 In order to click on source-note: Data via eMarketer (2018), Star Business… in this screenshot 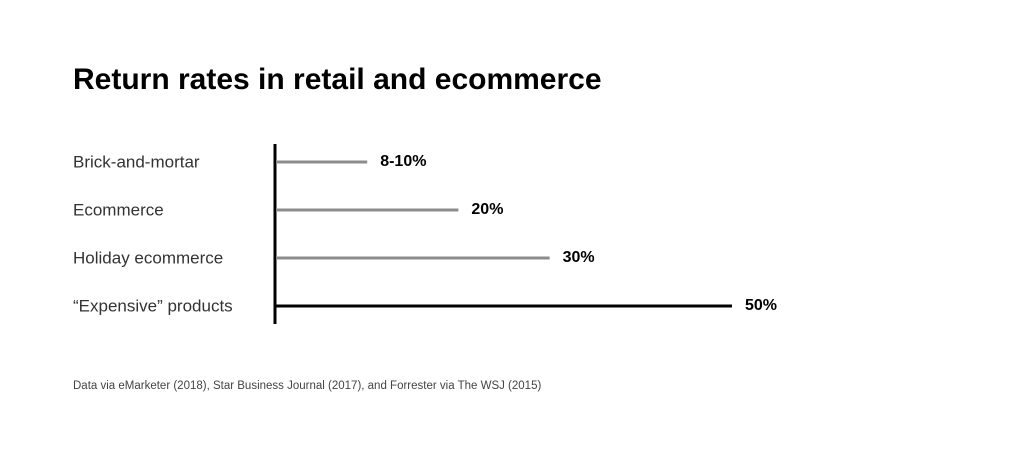, I will do `click(307, 386)`.